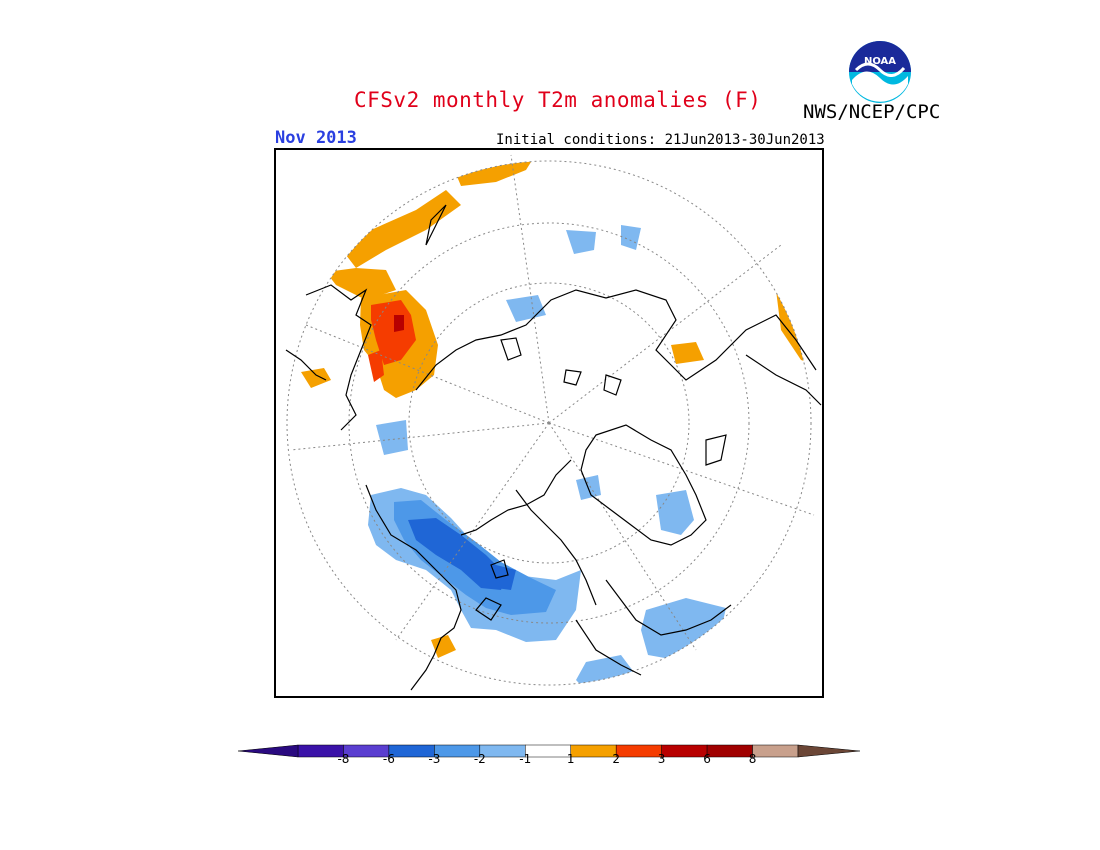 The image size is (1100, 850). I want to click on colorbar-tick-label: 2, so click(616, 759).